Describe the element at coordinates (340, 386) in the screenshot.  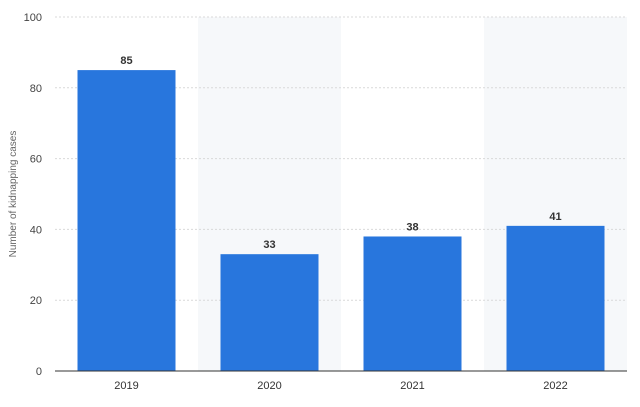
I see `x-axis-ticks: 2019 2020 2021 2022` at that location.